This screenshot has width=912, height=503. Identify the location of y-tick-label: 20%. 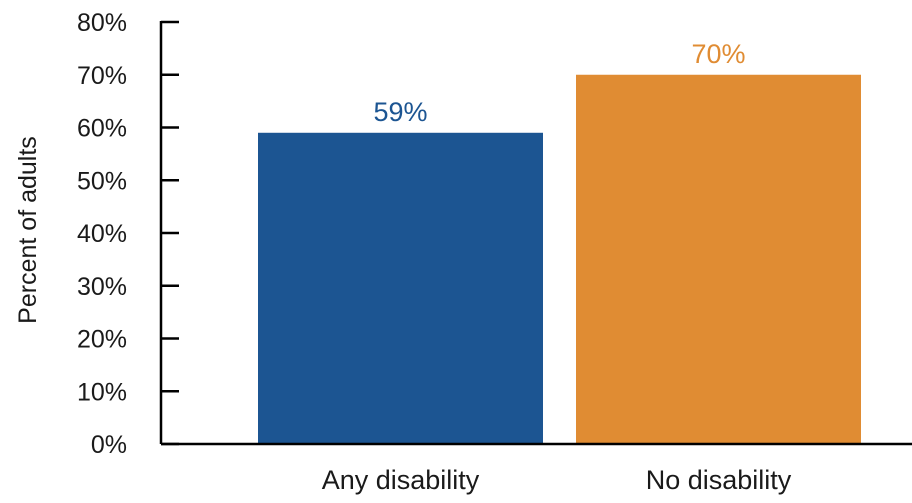
(102, 340).